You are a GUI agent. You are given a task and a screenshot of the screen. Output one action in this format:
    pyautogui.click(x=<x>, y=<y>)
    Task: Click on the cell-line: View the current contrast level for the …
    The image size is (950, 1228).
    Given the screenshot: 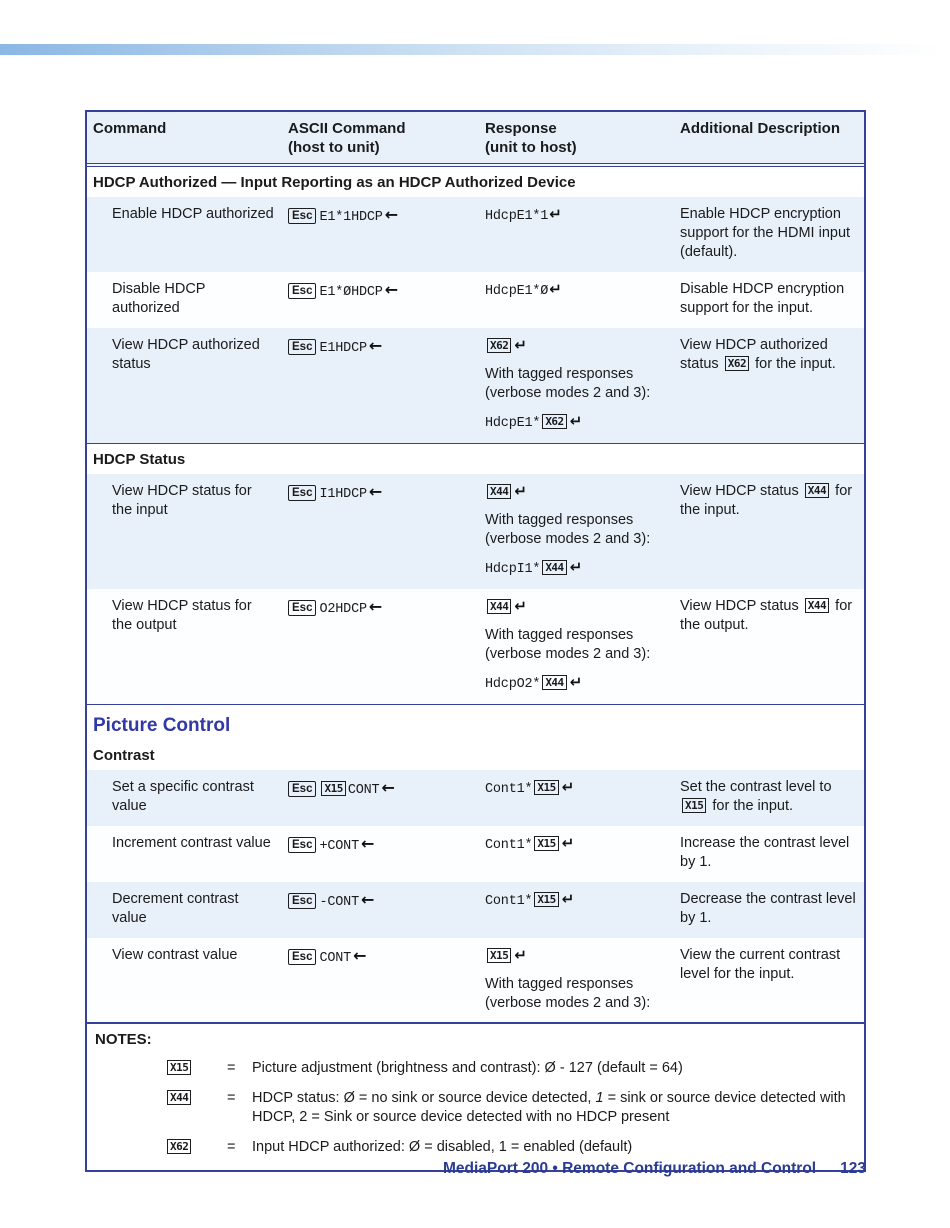 What is the action you would take?
    pyautogui.click(x=770, y=965)
    